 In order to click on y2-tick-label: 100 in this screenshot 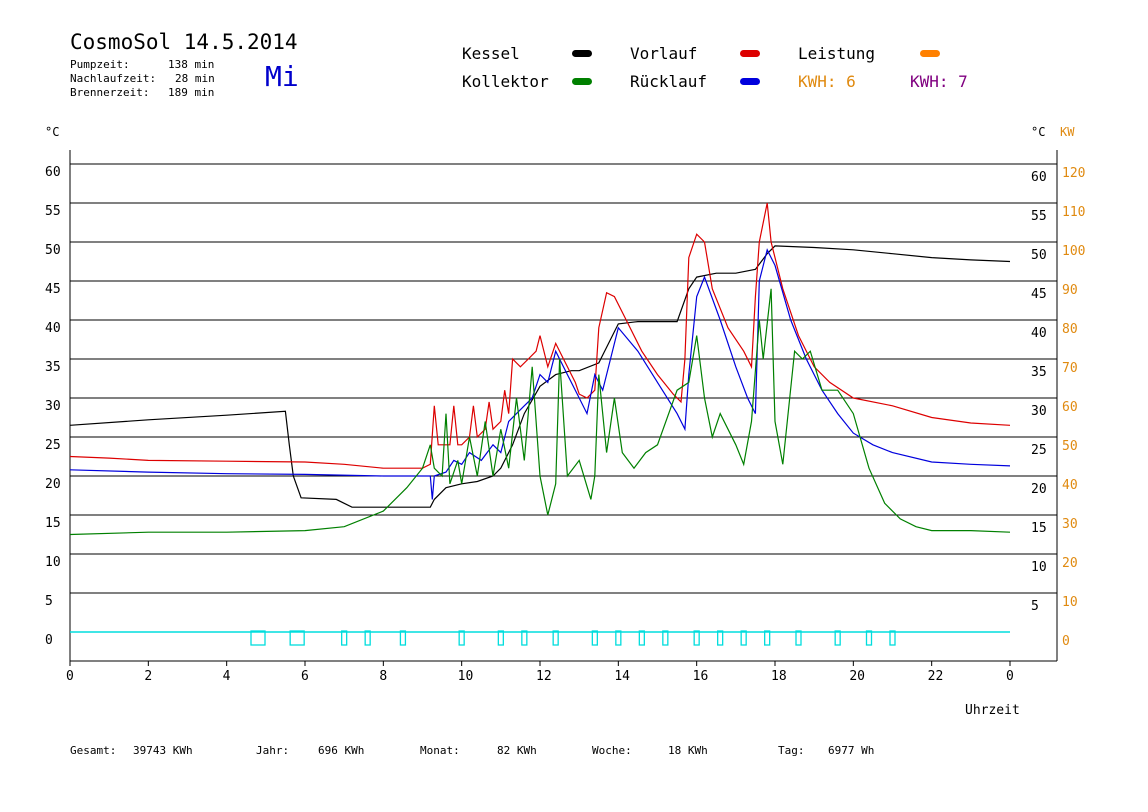, I will do `click(1073, 251)`.